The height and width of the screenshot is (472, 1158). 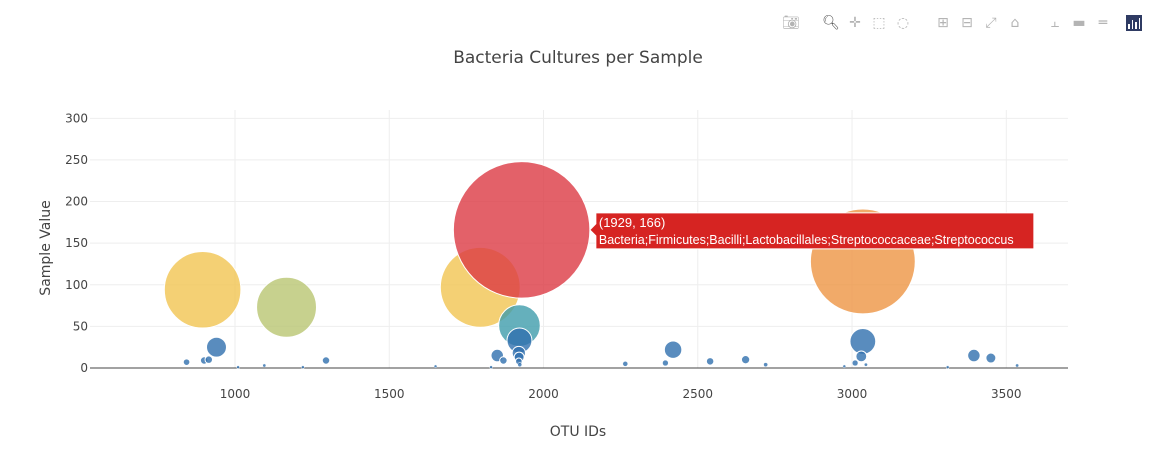 What do you see at coordinates (1134, 23) in the screenshot?
I see `plotly-logo-icon` at bounding box center [1134, 23].